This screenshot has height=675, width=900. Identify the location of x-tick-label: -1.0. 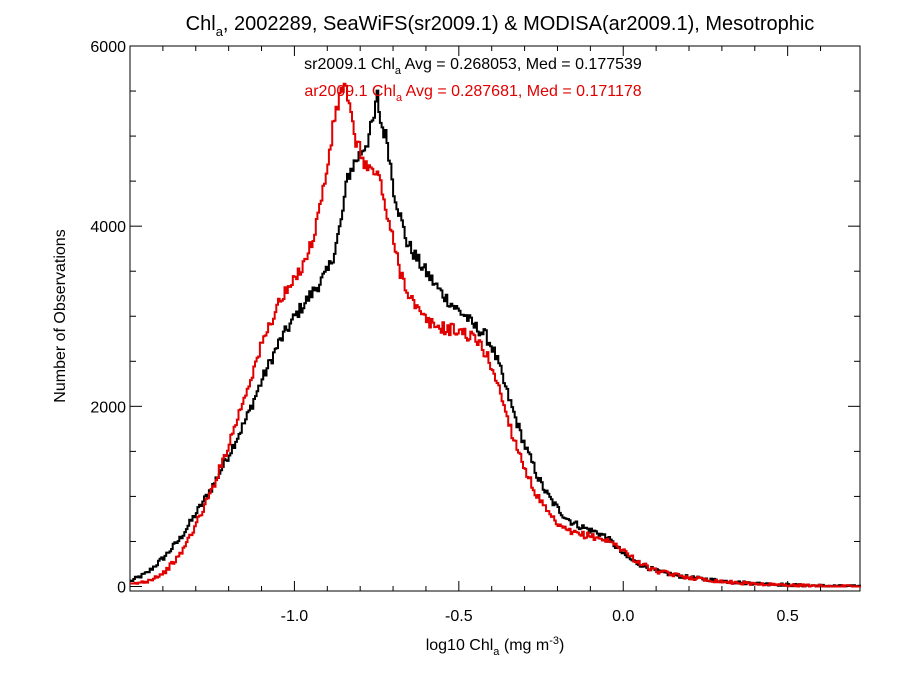
(295, 616).